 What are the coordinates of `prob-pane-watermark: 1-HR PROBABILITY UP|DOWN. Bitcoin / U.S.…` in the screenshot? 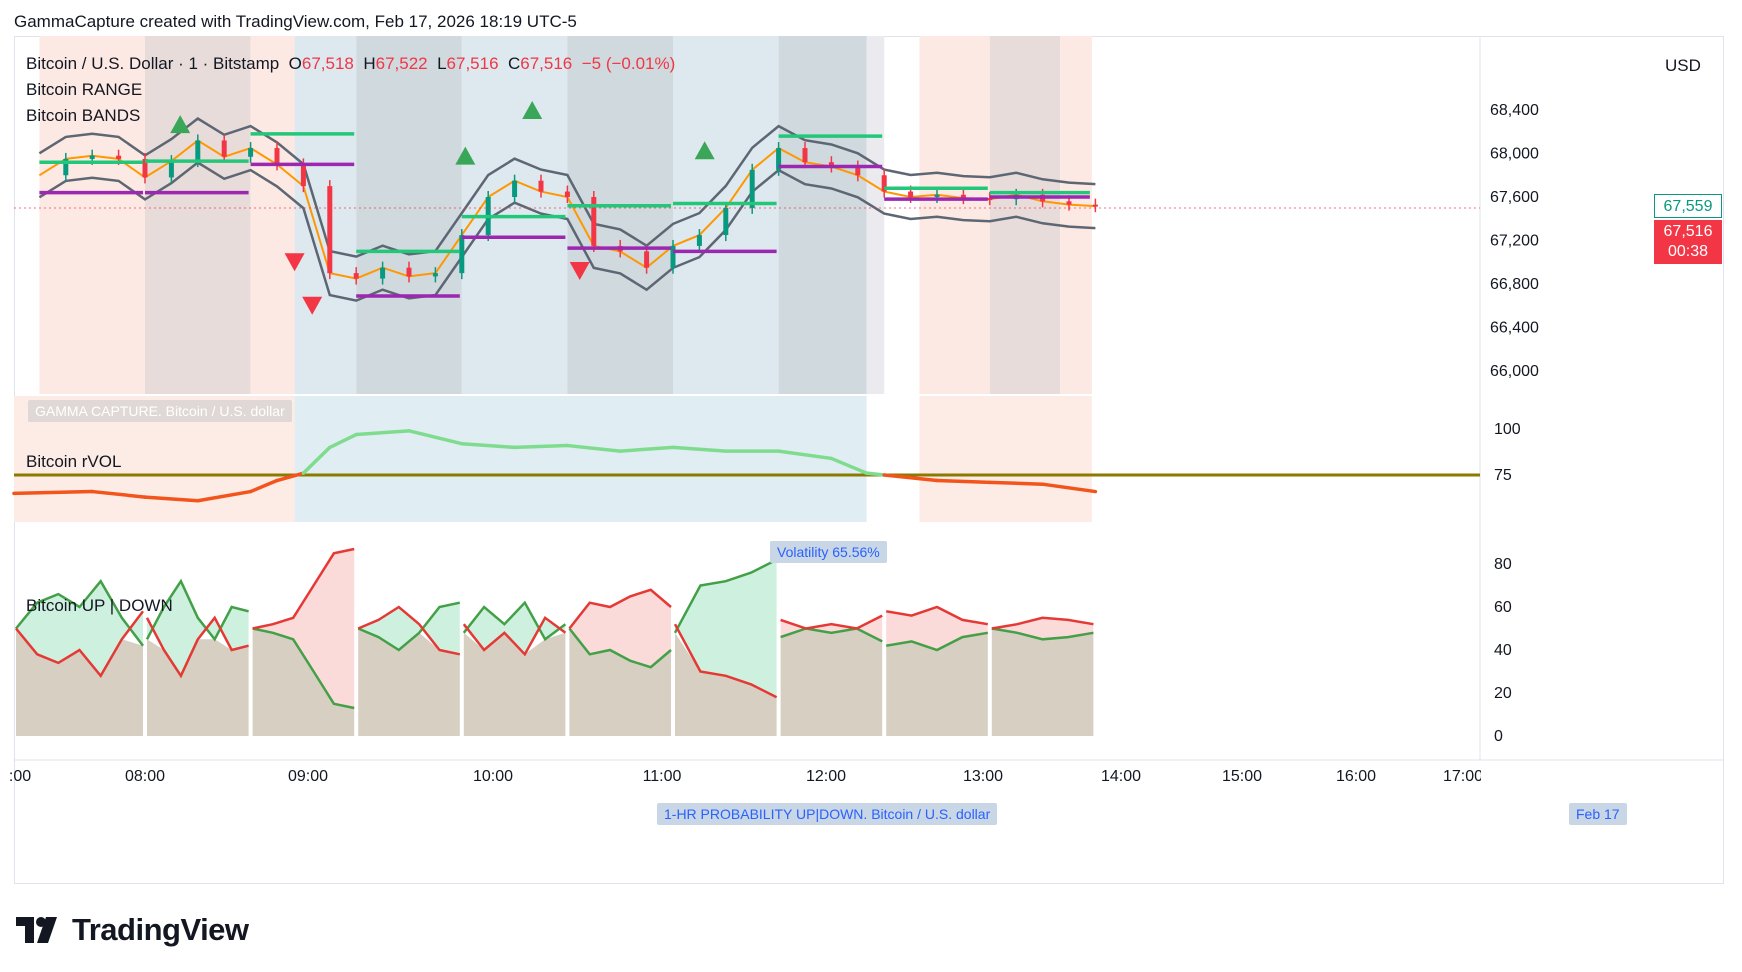 It's located at (827, 814).